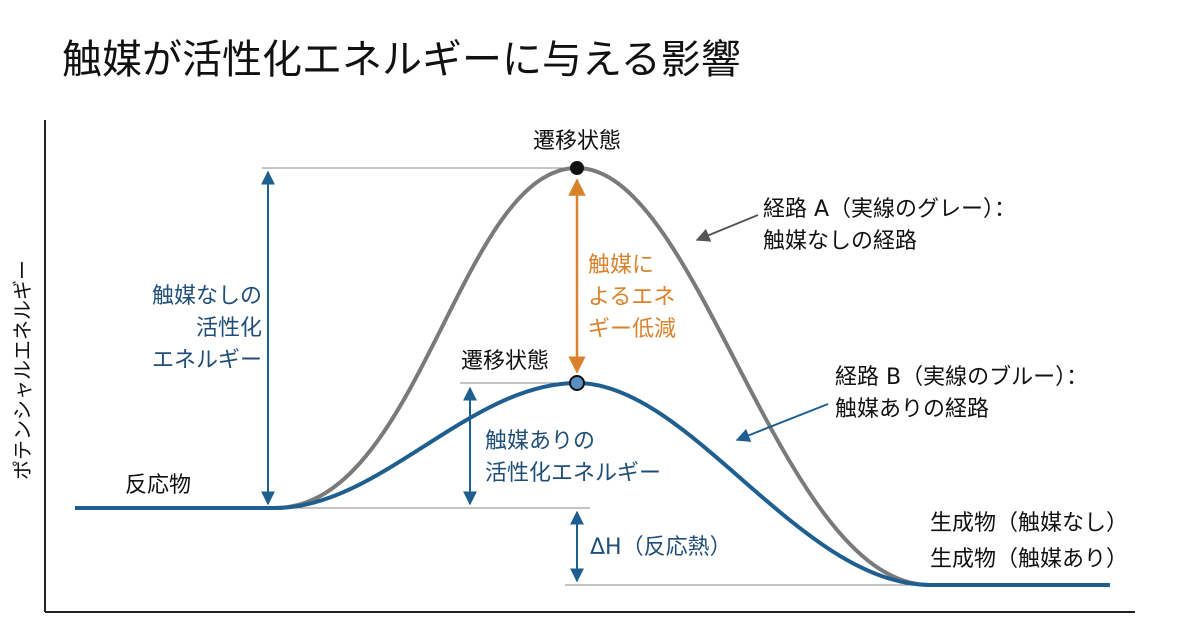 The height and width of the screenshot is (624, 1200). Describe the element at coordinates (401, 60) in the screenshot. I see `title: 触媒が活性化エネルギーに与える影響` at that location.